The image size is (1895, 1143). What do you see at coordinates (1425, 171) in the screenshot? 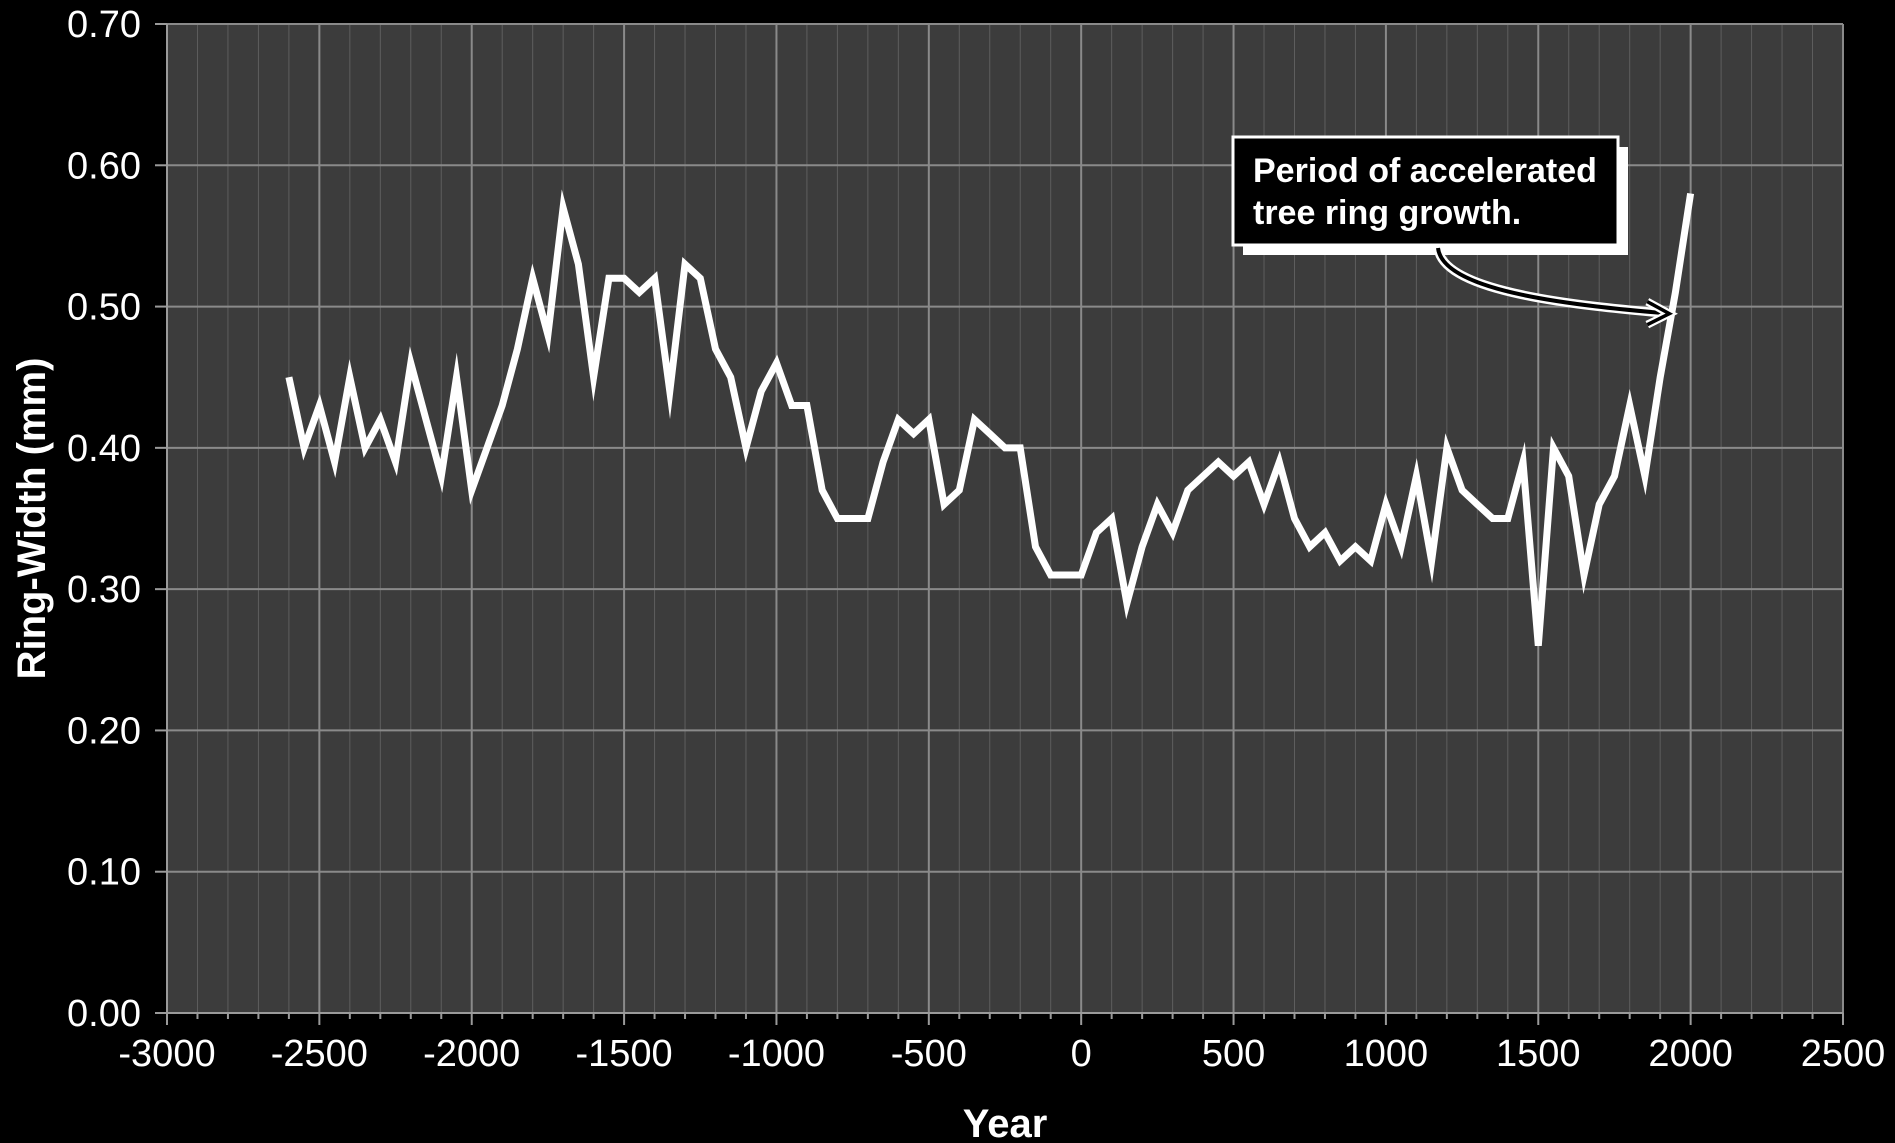
I see `callout-text-line: Period of accelerated` at bounding box center [1425, 171].